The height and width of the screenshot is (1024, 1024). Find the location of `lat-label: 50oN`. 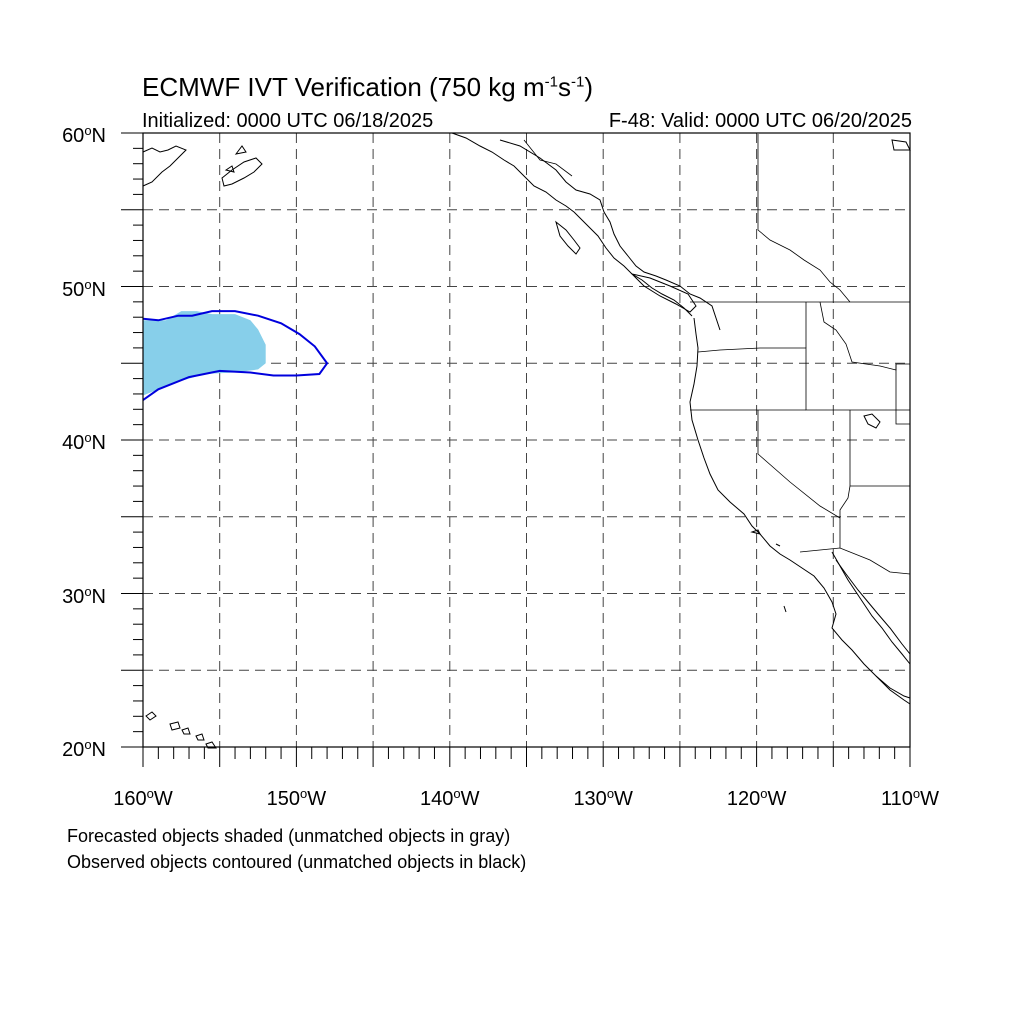

lat-label: 50oN is located at coordinates (84, 288).